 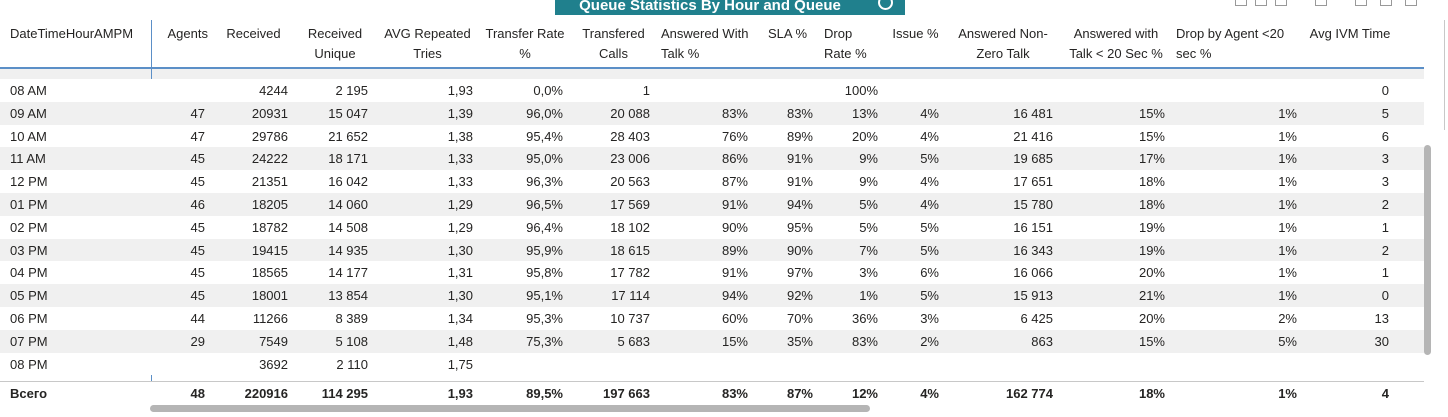 What do you see at coordinates (799, 341) in the screenshot?
I see `table-cell: 35%` at bounding box center [799, 341].